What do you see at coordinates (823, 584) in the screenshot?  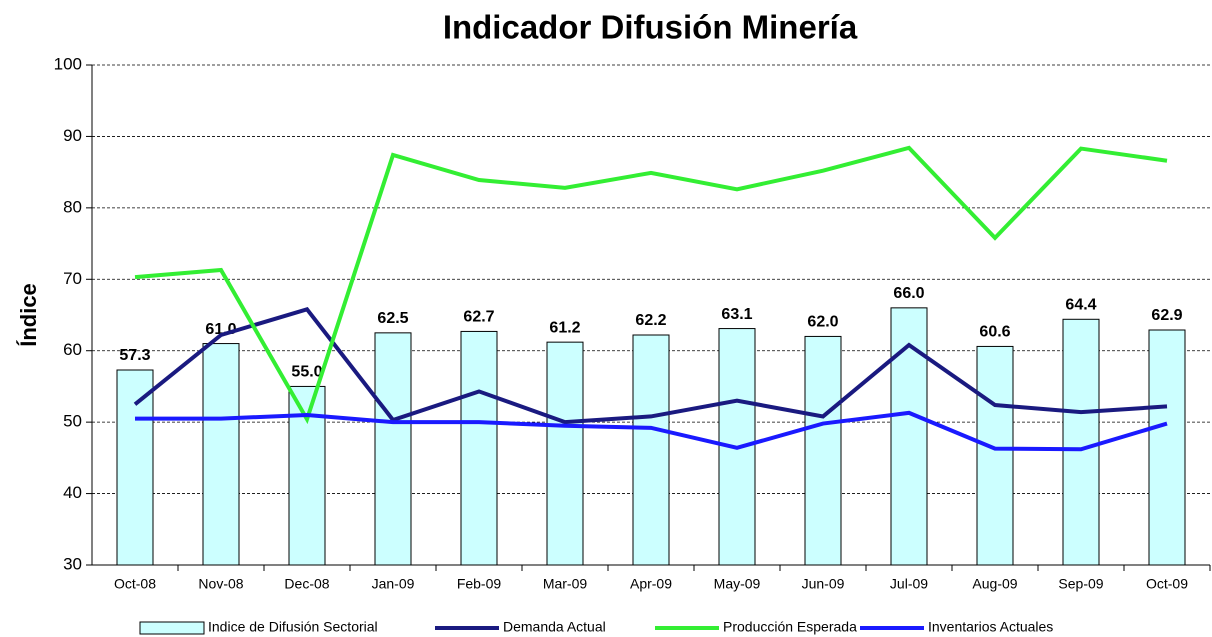 I see `x-tick-label: Jun-09` at bounding box center [823, 584].